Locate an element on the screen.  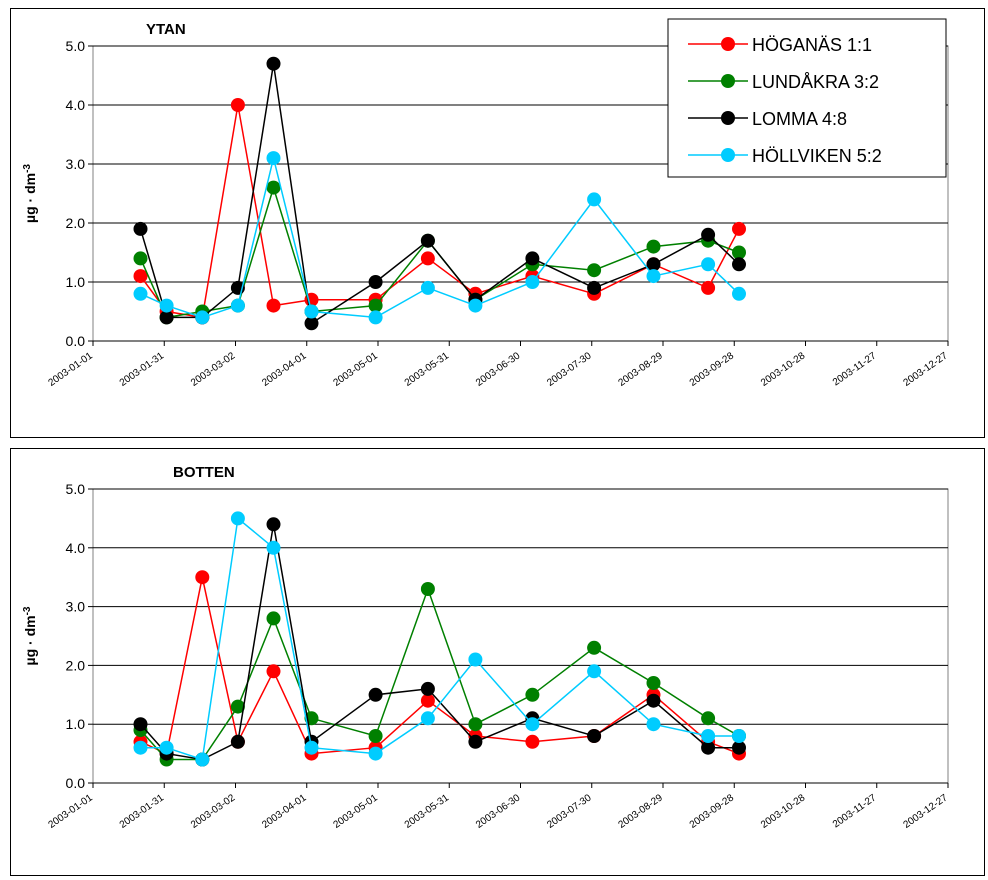
x-tick-label: 2003-11-27 is located at coordinates (855, 369).